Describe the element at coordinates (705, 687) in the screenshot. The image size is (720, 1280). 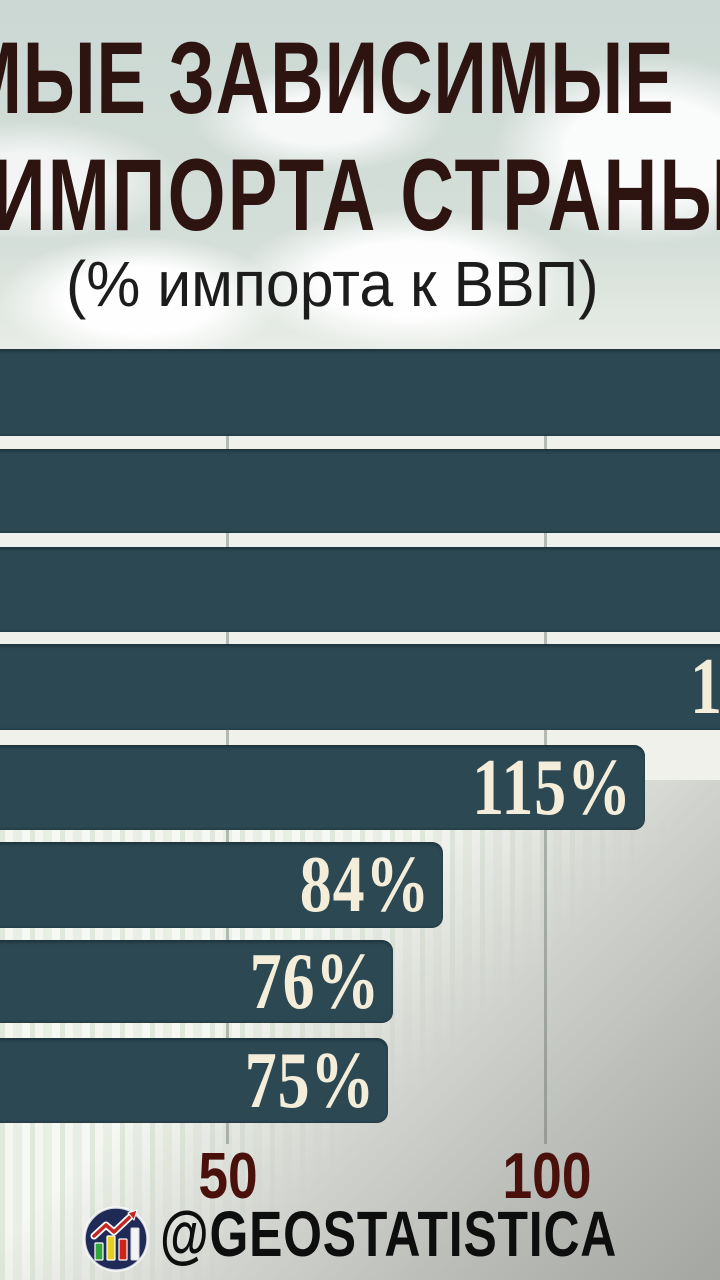
I see `bar-value-label: 14` at that location.